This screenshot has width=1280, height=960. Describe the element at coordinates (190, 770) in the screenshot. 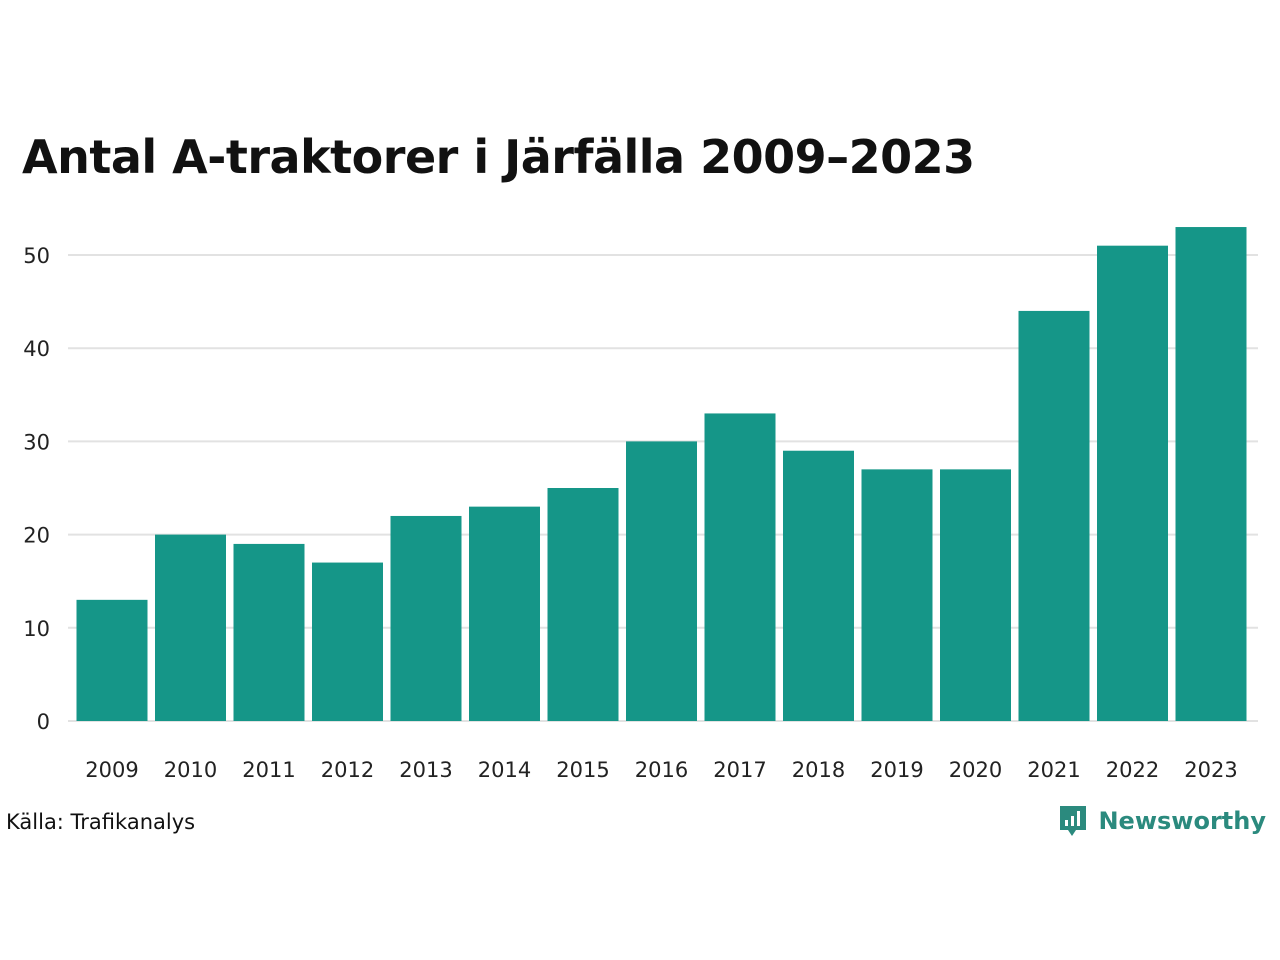

I see `x-tick-label: 2010` at that location.